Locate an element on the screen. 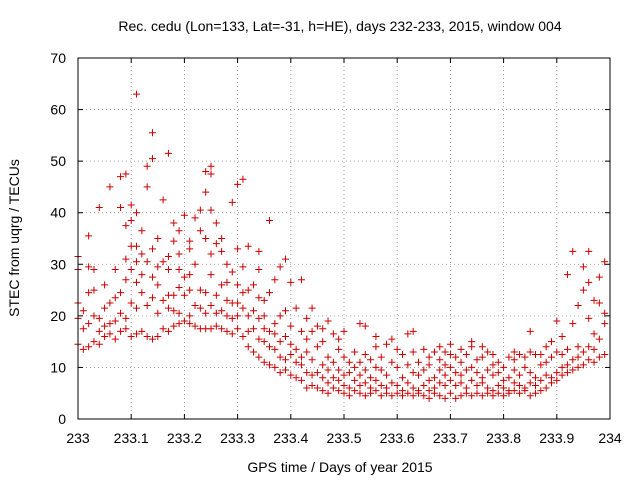  x-tick-label: 233.8 is located at coordinates (503, 438).